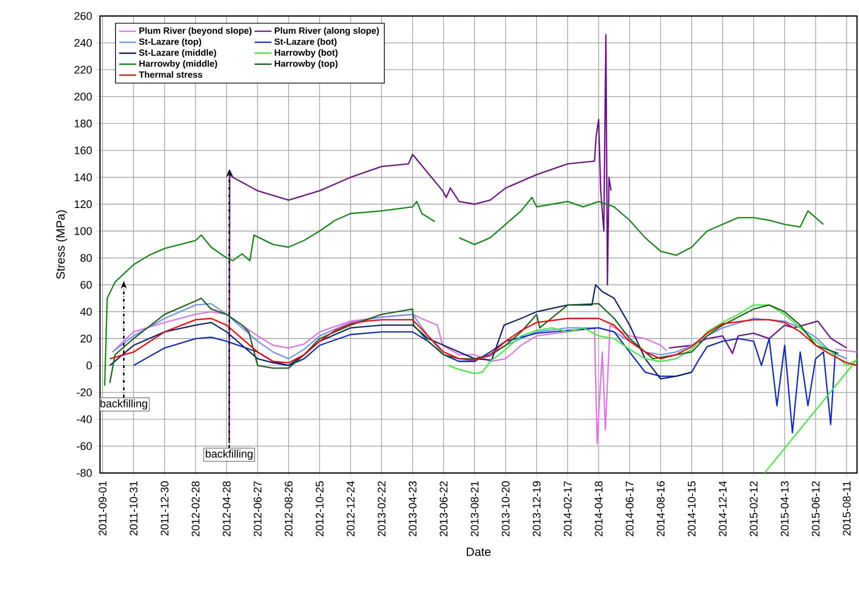 Image resolution: width=859 pixels, height=610 pixels. I want to click on y-tick-label: -60, so click(84, 446).